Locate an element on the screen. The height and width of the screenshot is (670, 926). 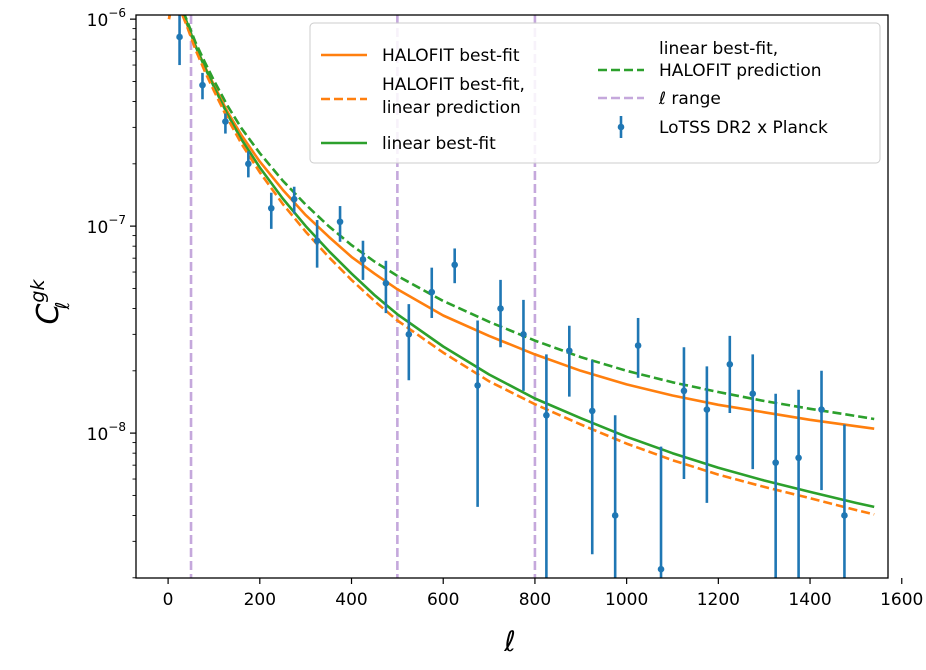
y-axis-label-text: Cgkℓ is located at coordinates (50, 302).